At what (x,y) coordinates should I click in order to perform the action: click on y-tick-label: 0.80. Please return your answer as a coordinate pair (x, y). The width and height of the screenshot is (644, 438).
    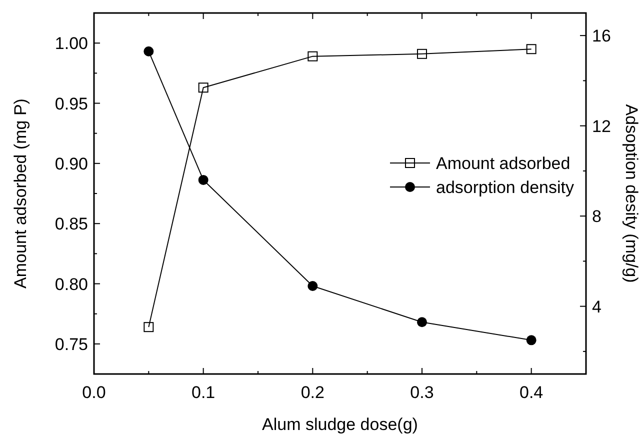
    Looking at the image, I should click on (71, 284).